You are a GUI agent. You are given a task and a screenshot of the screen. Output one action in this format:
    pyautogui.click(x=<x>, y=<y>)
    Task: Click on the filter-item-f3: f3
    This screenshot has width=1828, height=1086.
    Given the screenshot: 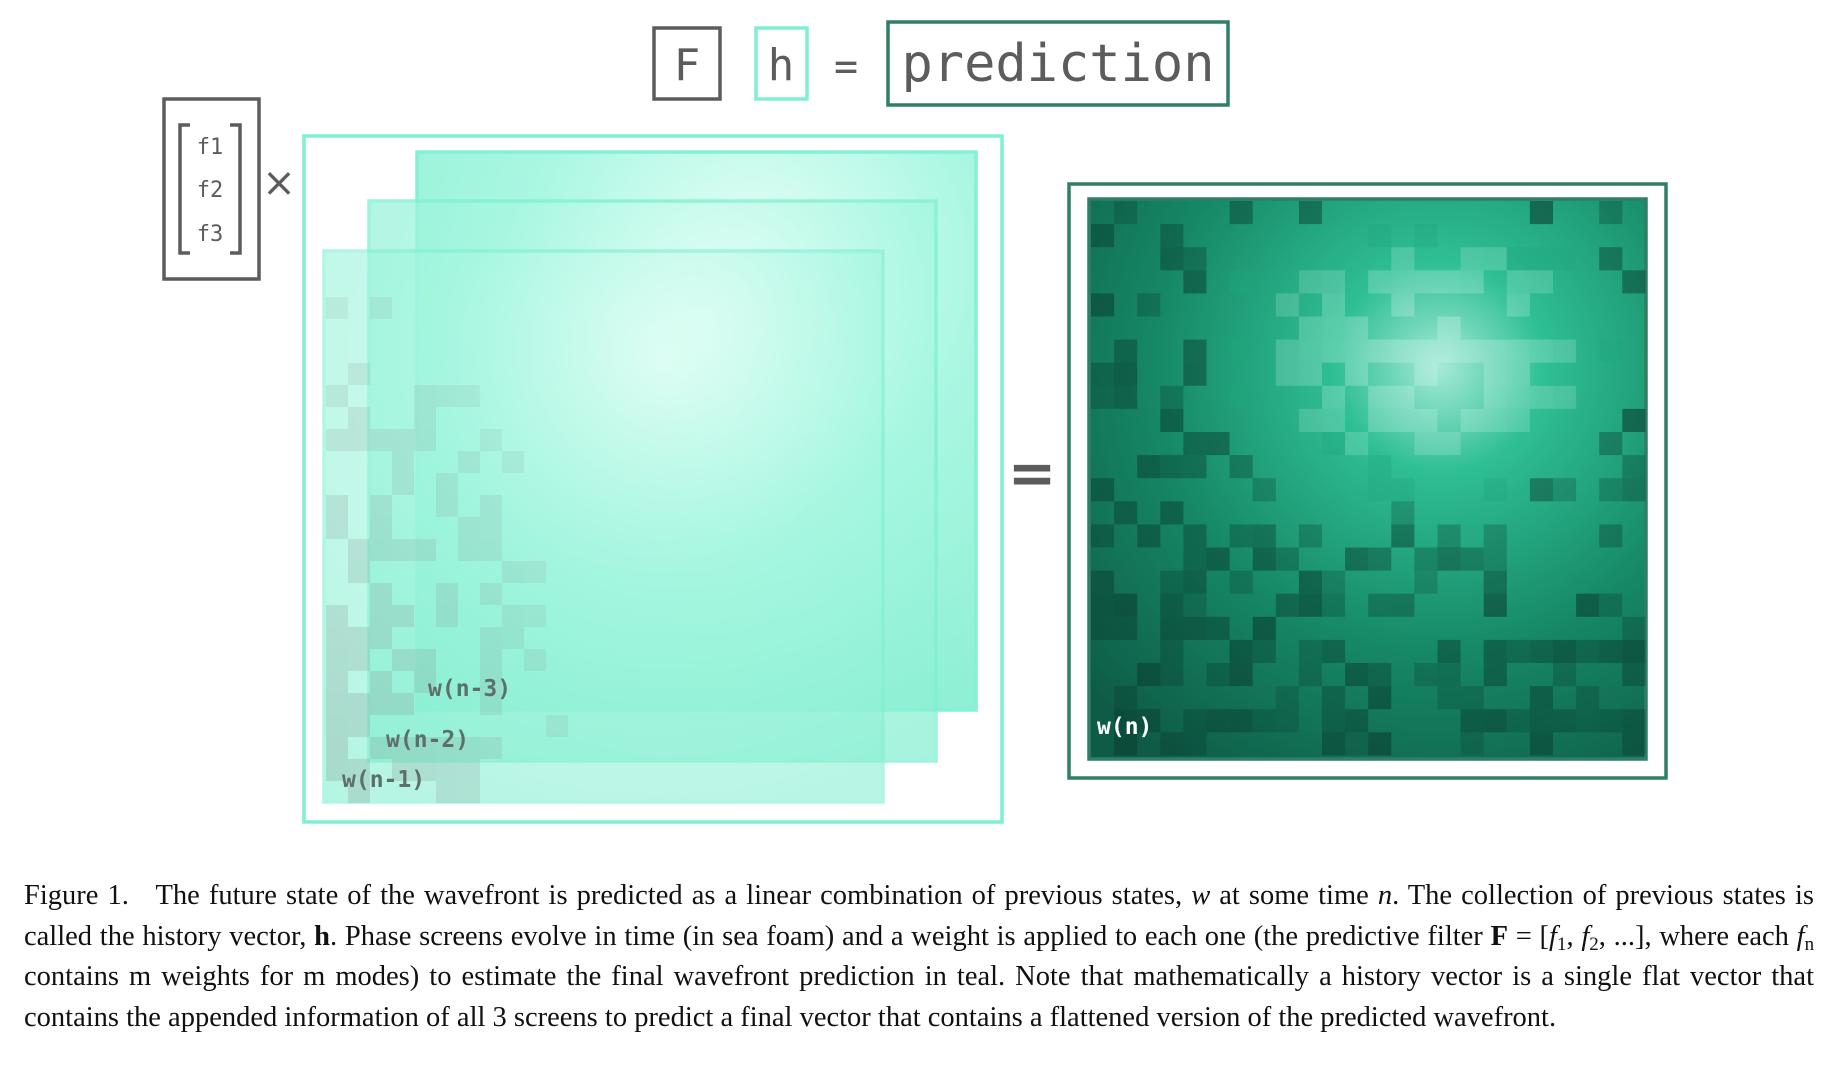 What is the action you would take?
    pyautogui.click(x=210, y=234)
    